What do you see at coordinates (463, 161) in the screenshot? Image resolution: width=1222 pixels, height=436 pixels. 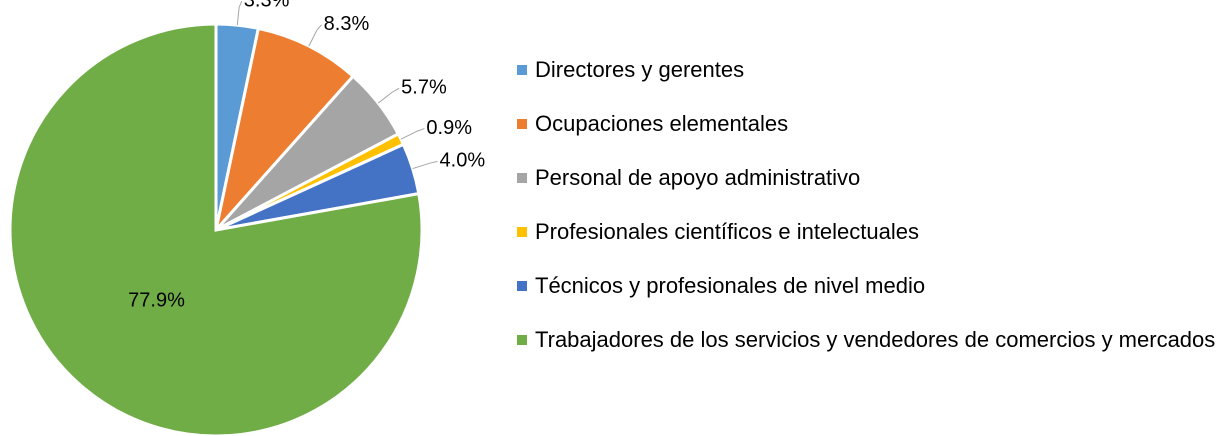 I see `data-label: 4.0%` at bounding box center [463, 161].